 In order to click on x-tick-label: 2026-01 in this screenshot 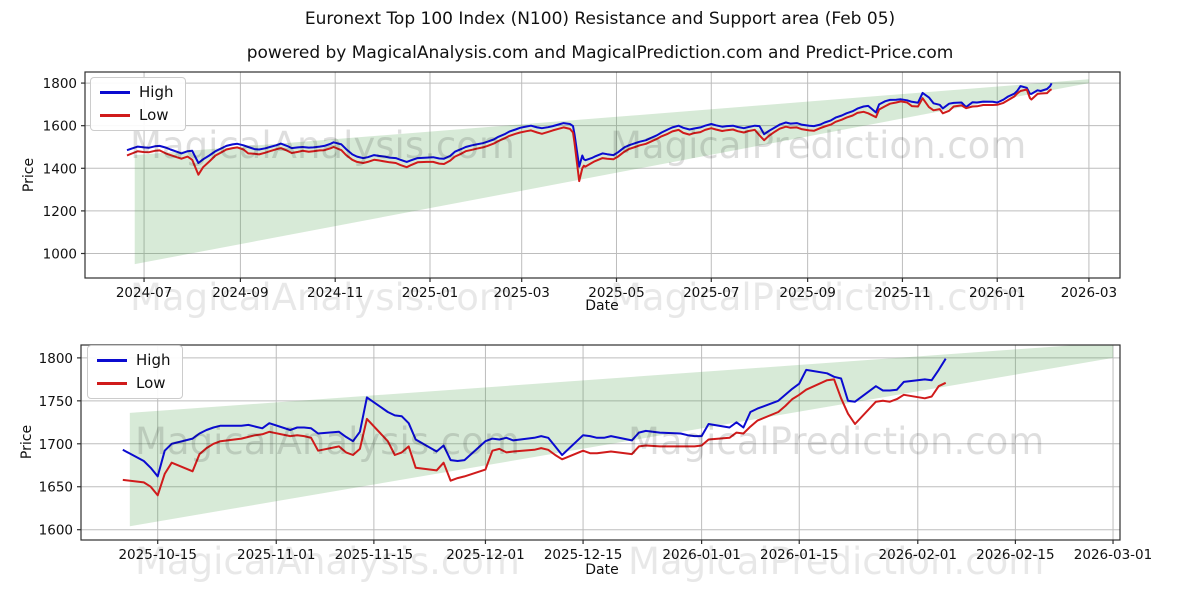, I will do `click(997, 293)`.